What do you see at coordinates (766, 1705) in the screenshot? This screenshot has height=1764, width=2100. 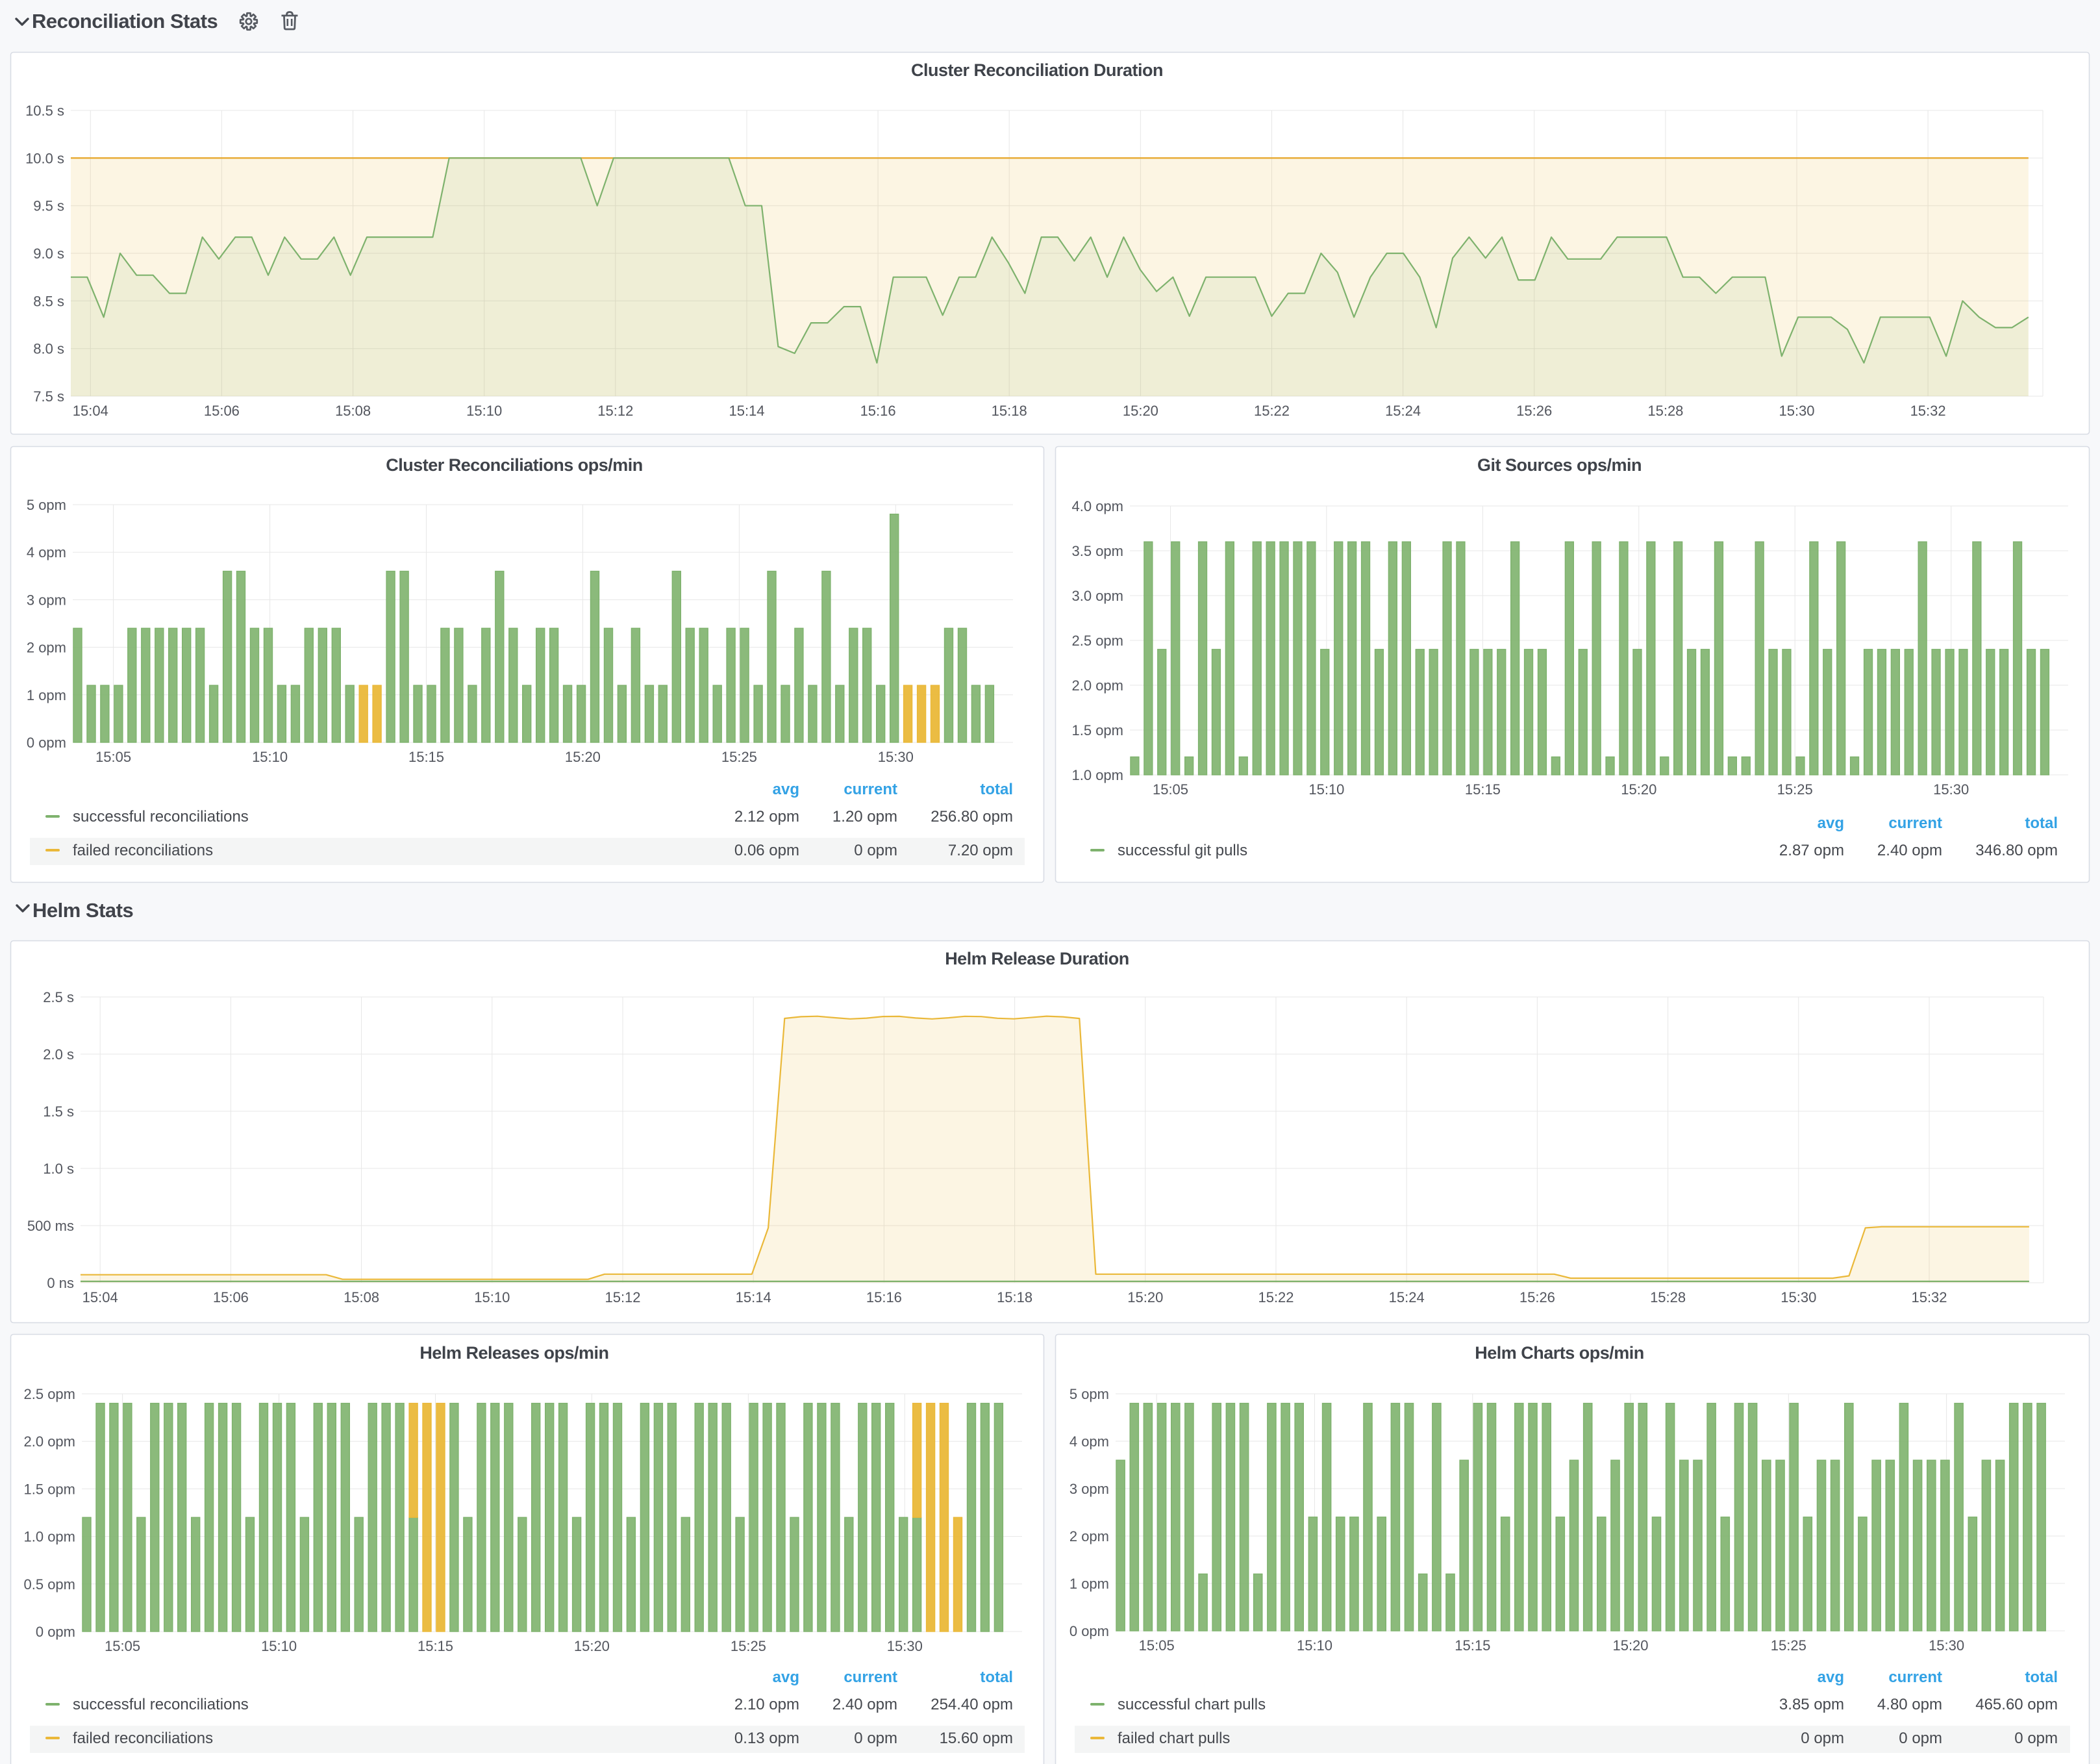 I see `svg-text: 2.10 opm` at bounding box center [766, 1705].